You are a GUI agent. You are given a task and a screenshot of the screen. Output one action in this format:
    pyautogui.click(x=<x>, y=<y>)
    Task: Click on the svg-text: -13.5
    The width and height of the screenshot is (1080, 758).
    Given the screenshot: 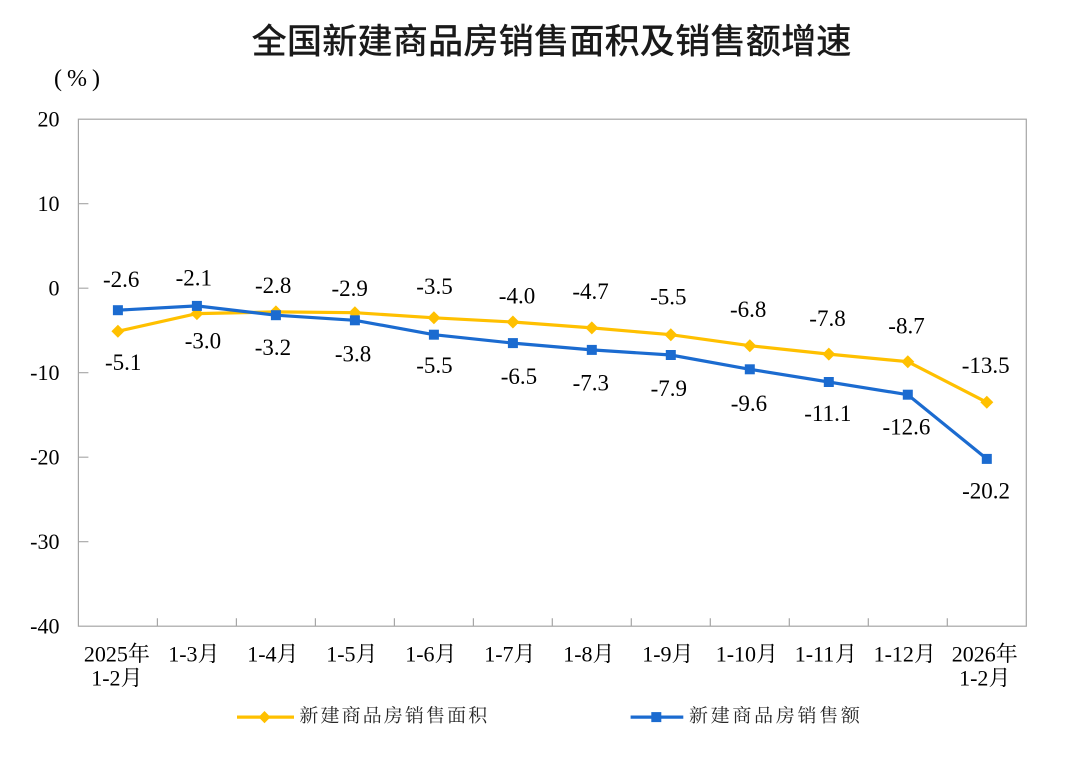 What is the action you would take?
    pyautogui.click(x=986, y=365)
    